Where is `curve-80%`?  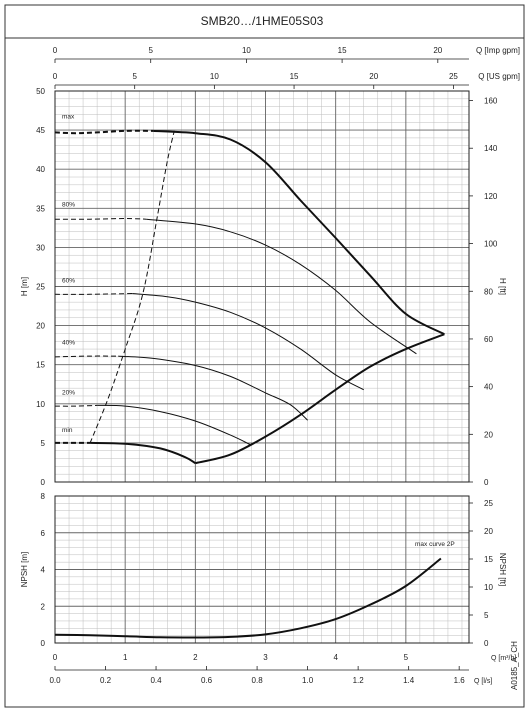 curve-80% is located at coordinates (281, 286).